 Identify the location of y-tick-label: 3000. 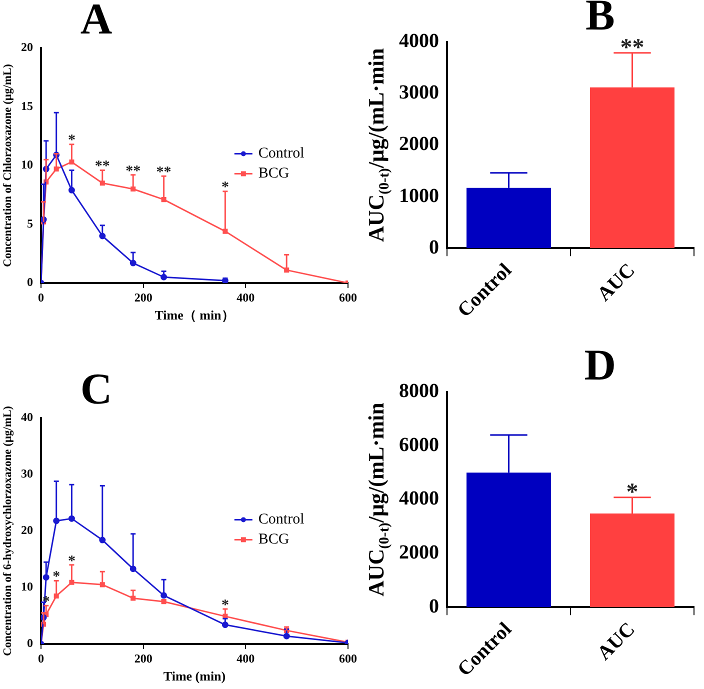
(419, 93).